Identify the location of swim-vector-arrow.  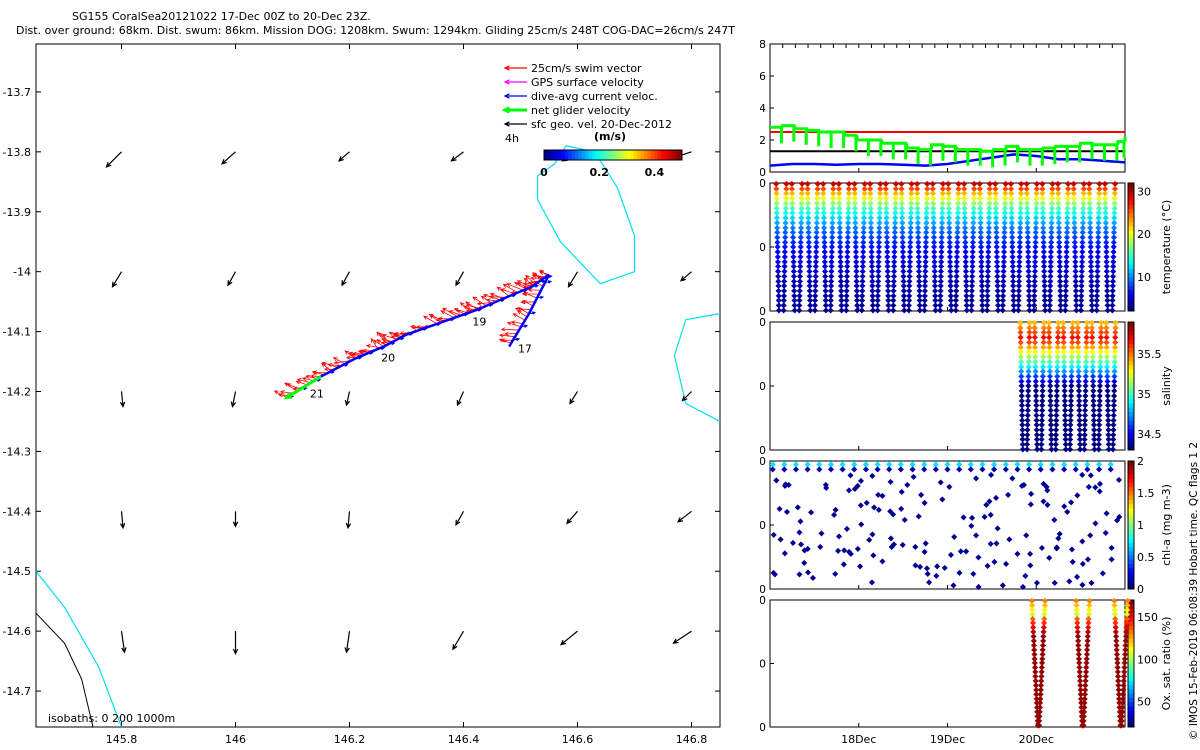
(519, 317).